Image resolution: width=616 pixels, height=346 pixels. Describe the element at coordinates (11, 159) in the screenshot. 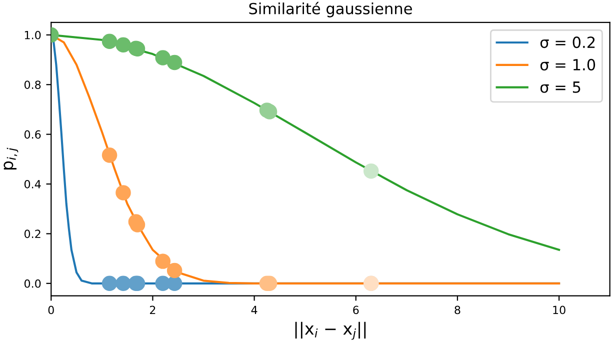

I see `y-axis-title: p$_{i,j}$` at that location.